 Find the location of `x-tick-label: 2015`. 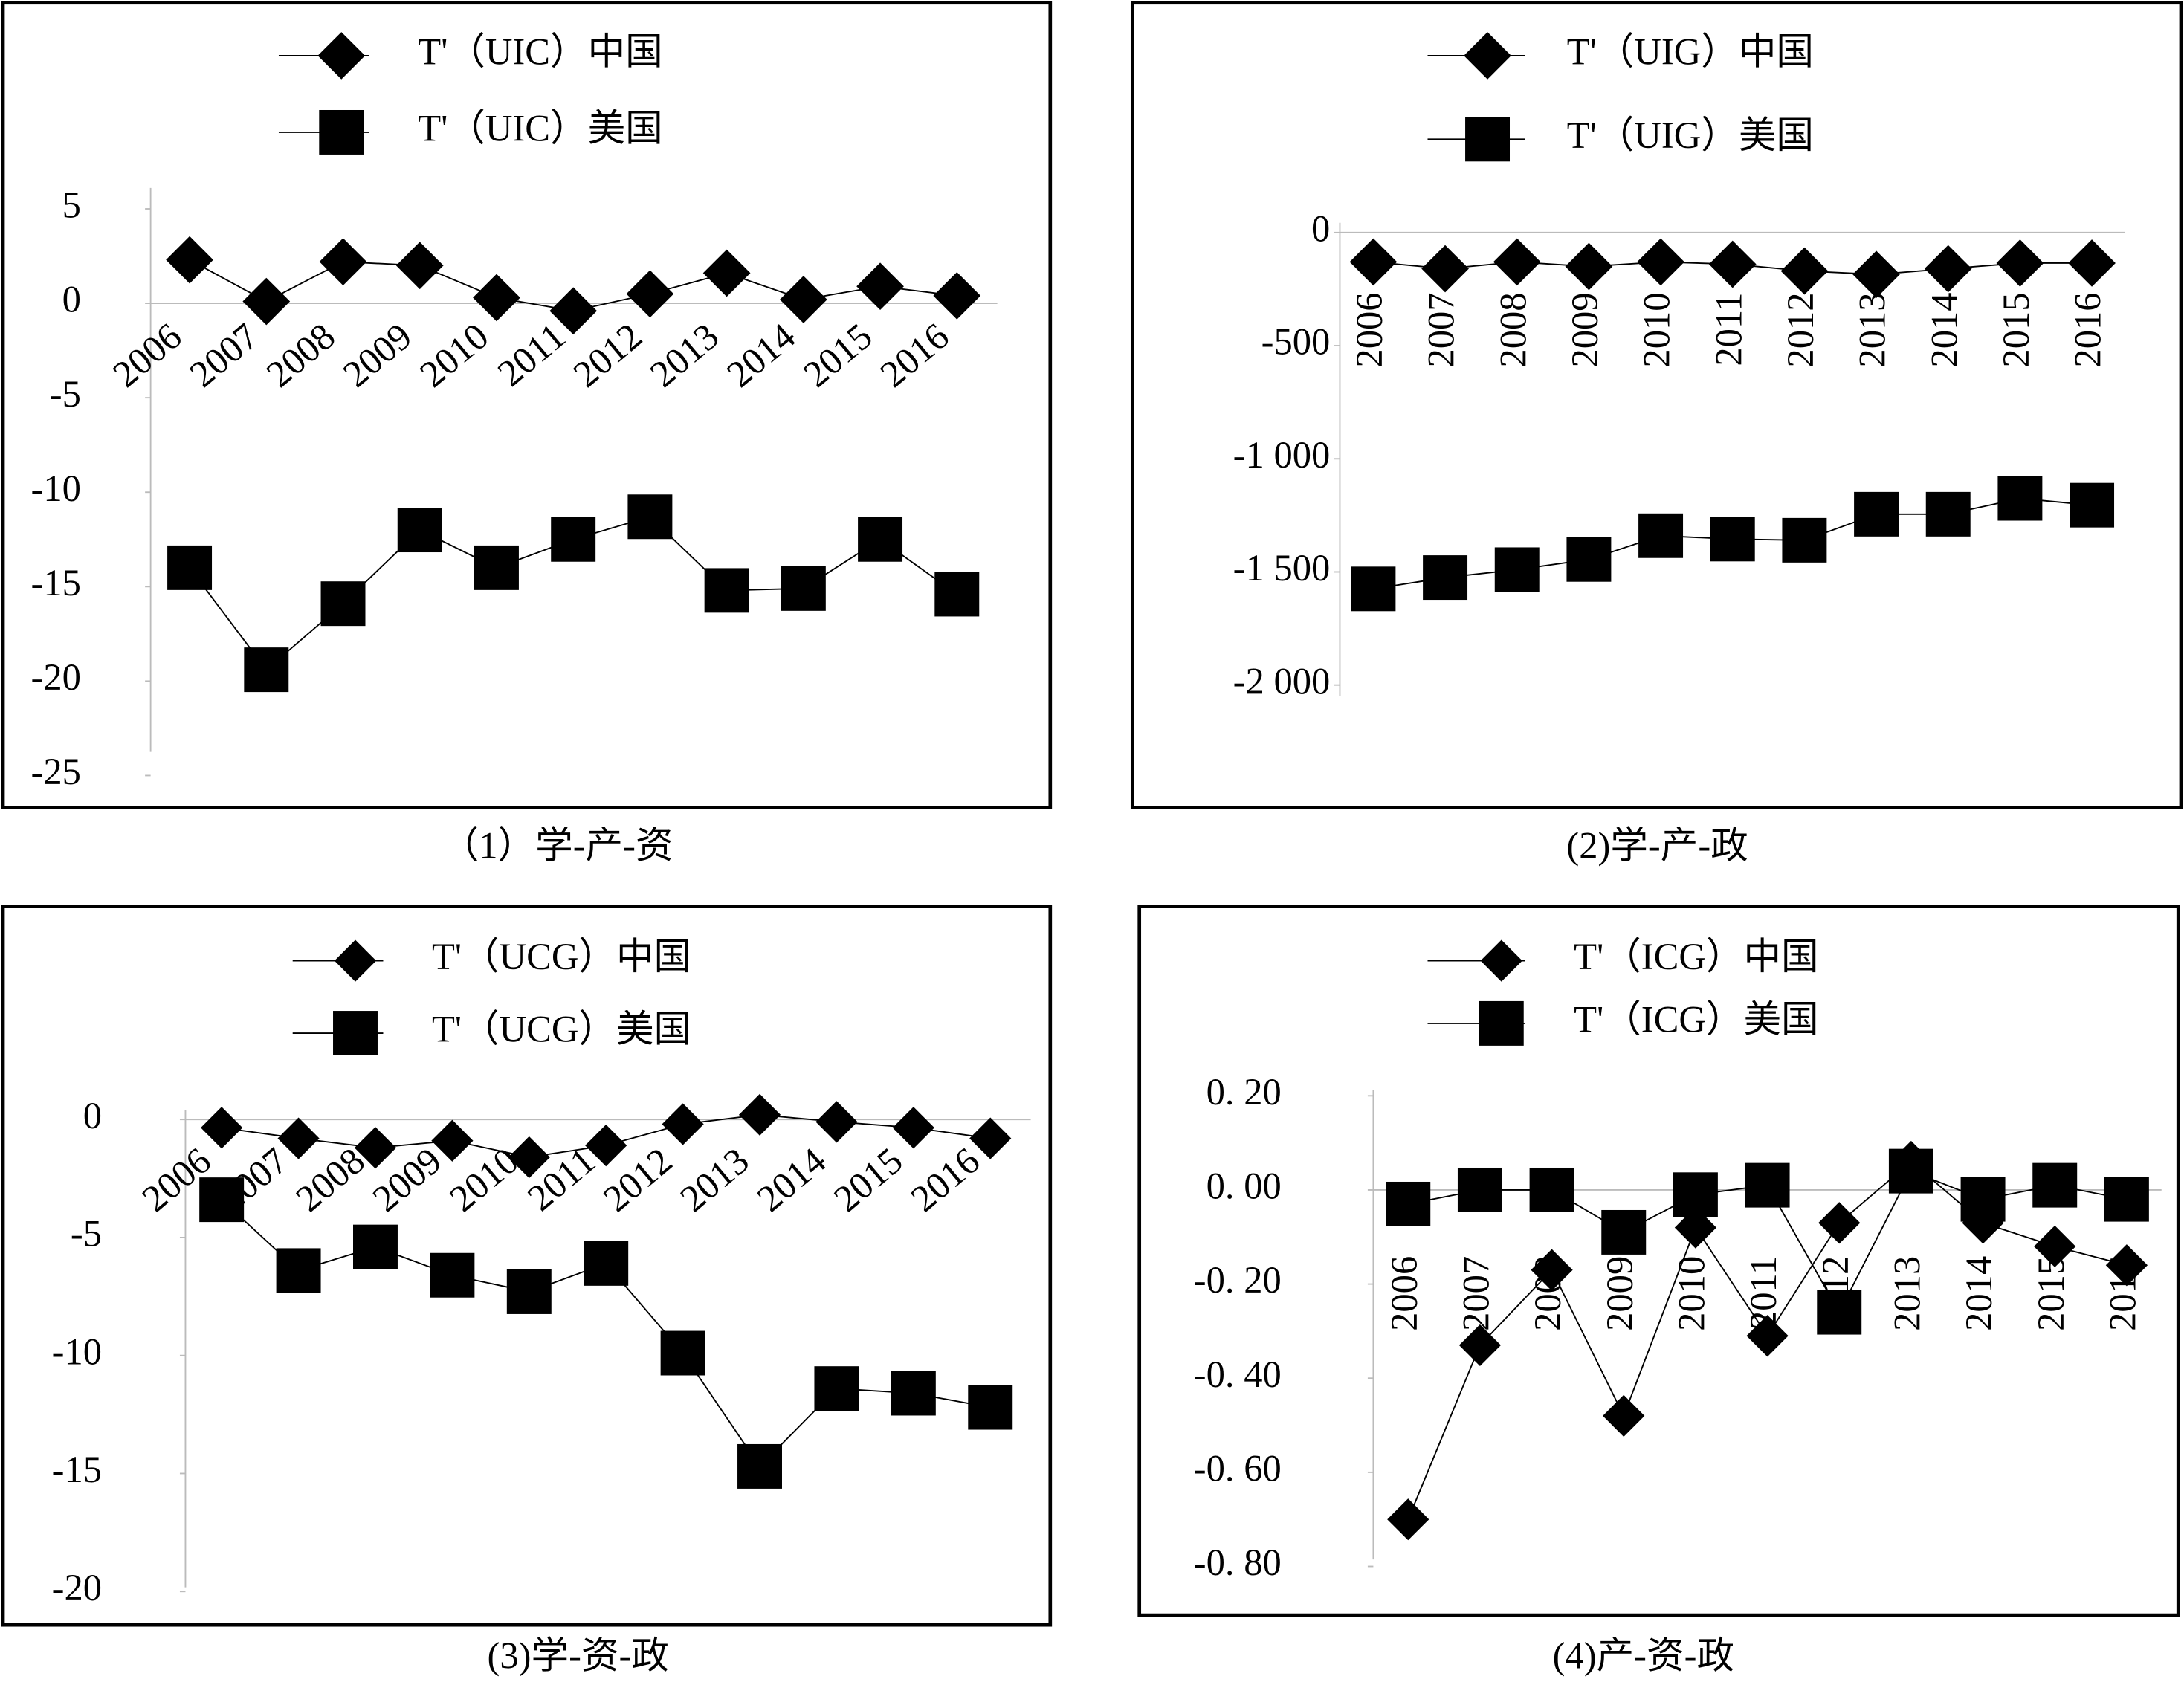

x-tick-label: 2015 is located at coordinates (2016, 329).